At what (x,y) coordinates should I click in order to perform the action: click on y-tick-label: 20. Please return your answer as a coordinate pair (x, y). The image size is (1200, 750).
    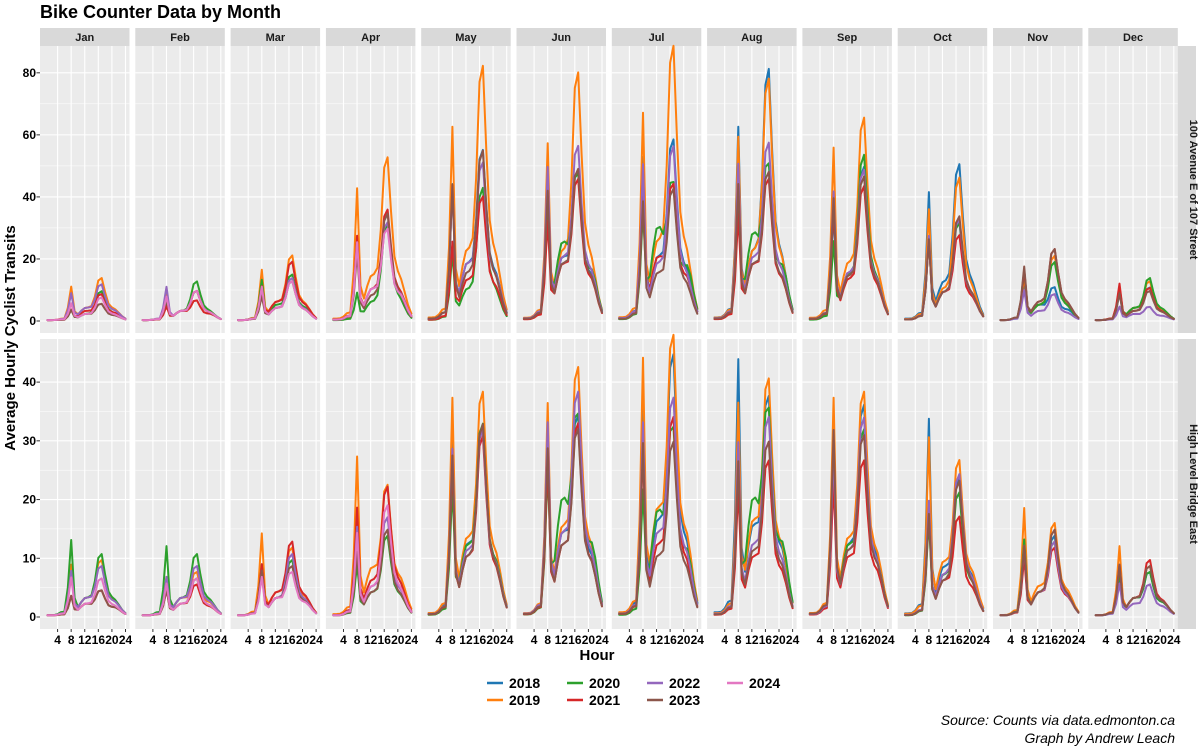
    Looking at the image, I should click on (30, 259).